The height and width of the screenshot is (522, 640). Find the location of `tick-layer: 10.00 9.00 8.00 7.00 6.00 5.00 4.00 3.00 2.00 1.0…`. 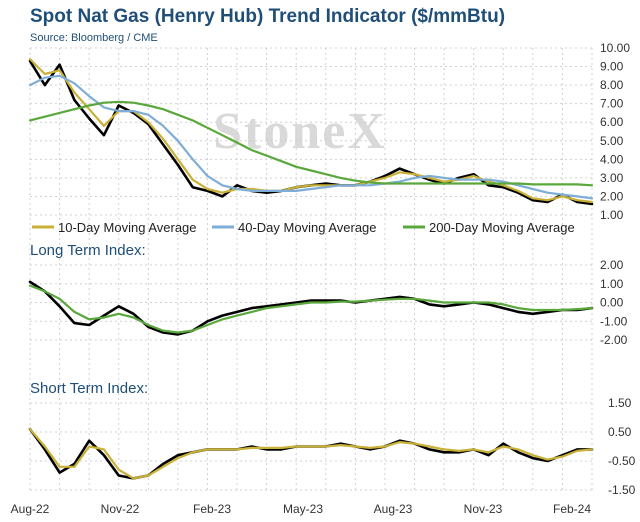

tick-layer: 10.00 9.00 8.00 7.00 6.00 5.00 4.00 3.00 2.00 1.0… is located at coordinates (618, 269).